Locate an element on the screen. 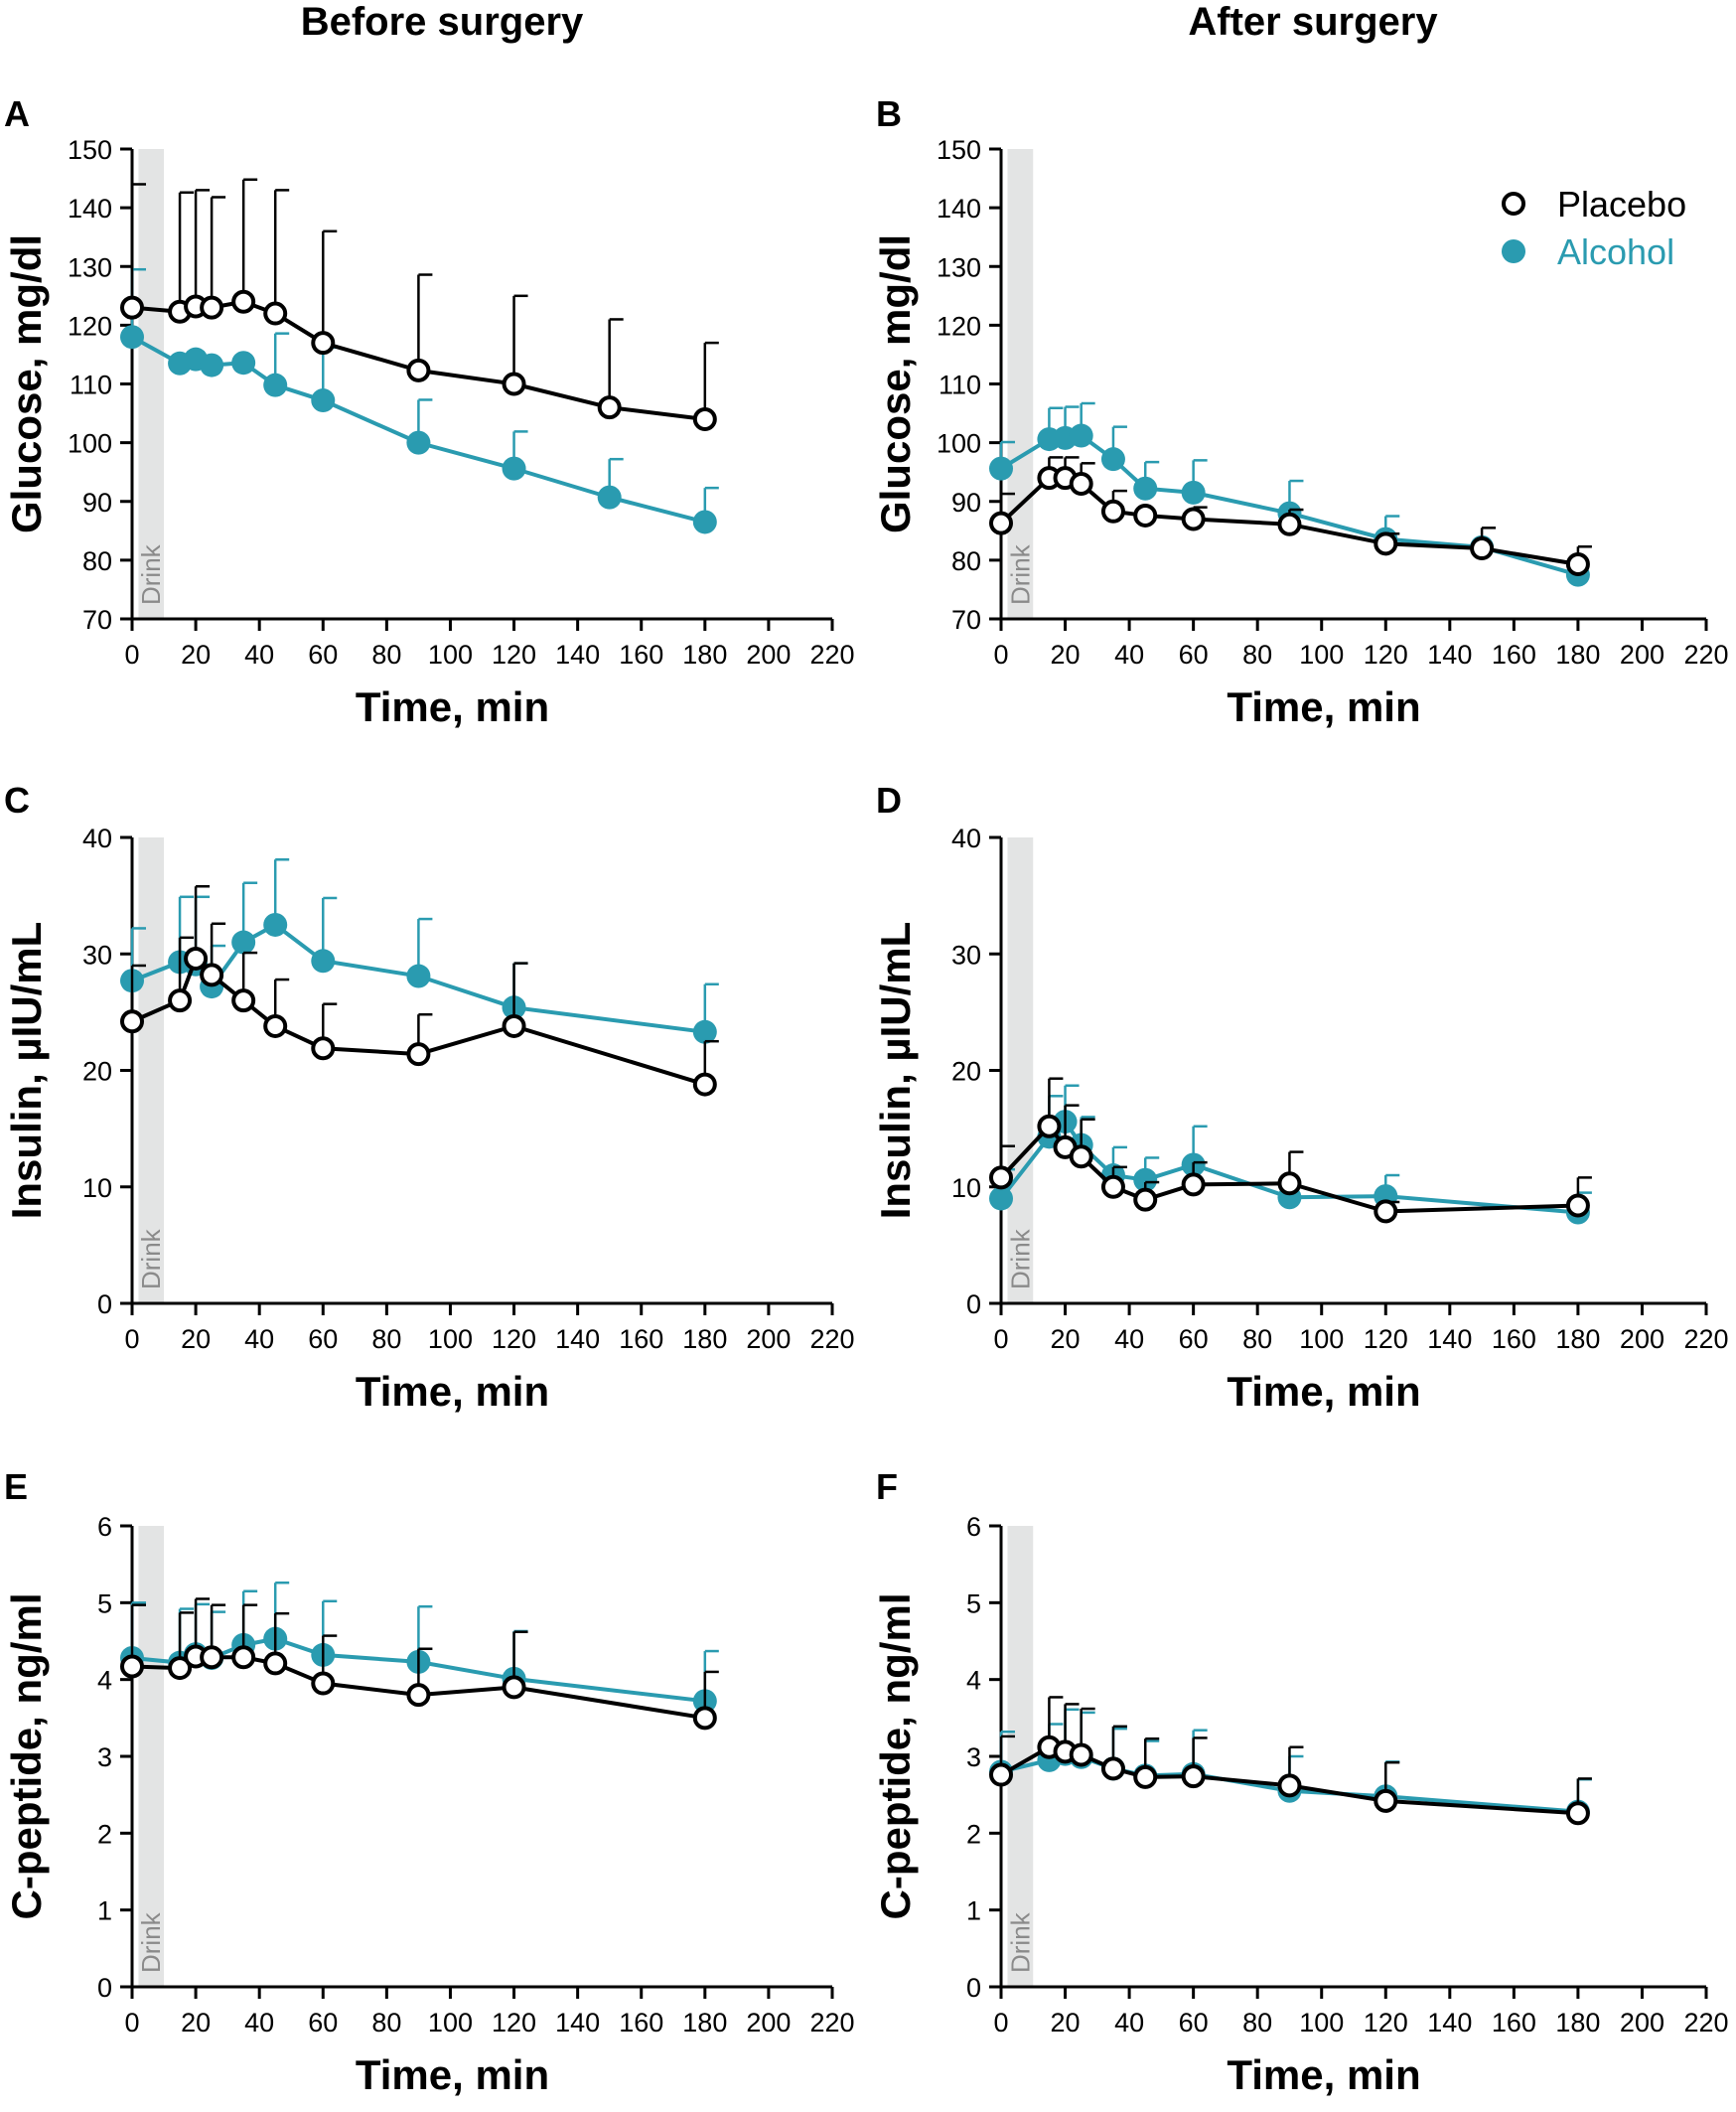 The image size is (1736, 2112). y-tick-label: 1 is located at coordinates (104, 1911).